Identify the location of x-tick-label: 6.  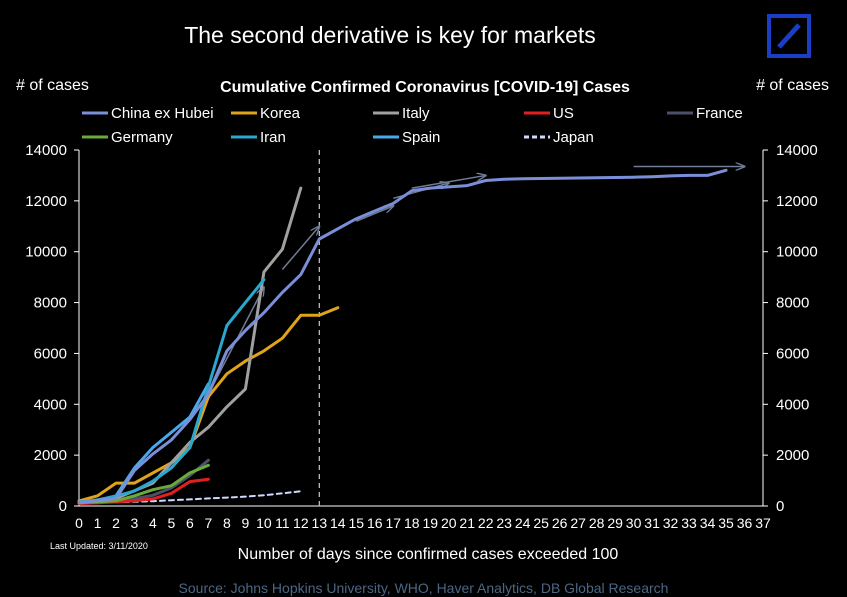
(190, 523).